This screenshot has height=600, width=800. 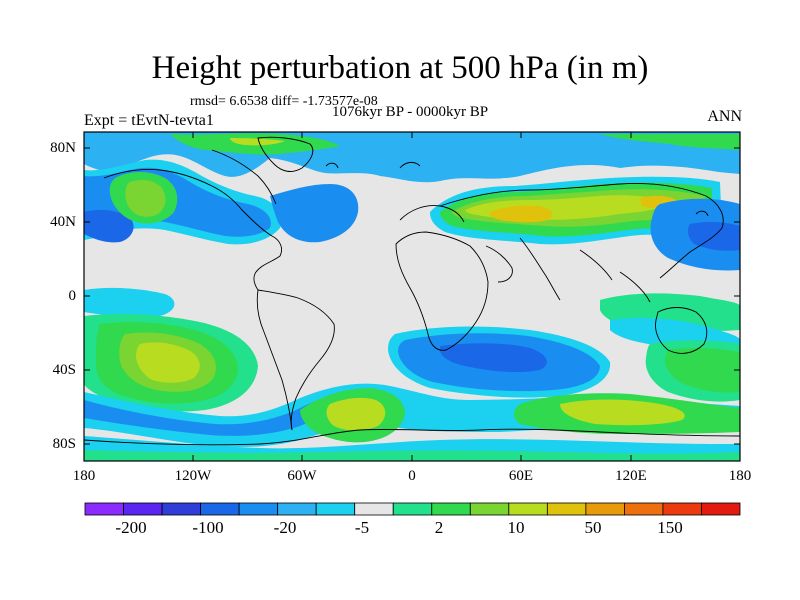 I want to click on lat-label-80n: 80N, so click(x=63, y=148).